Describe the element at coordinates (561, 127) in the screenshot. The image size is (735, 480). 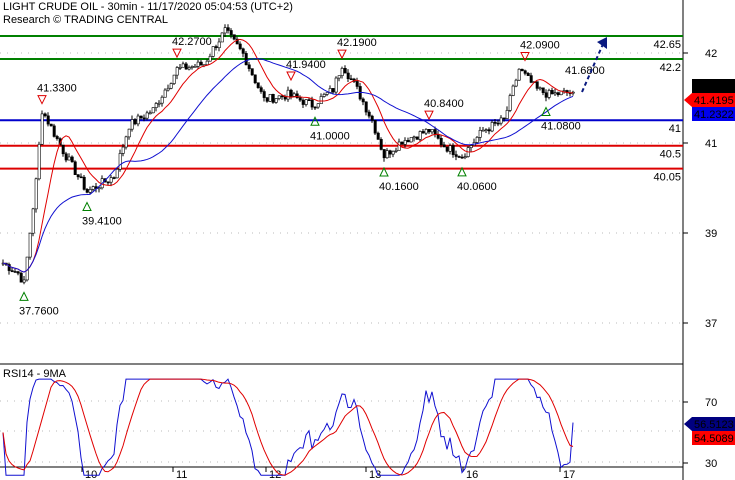
I see `annotation-low-label: 41.0800` at that location.